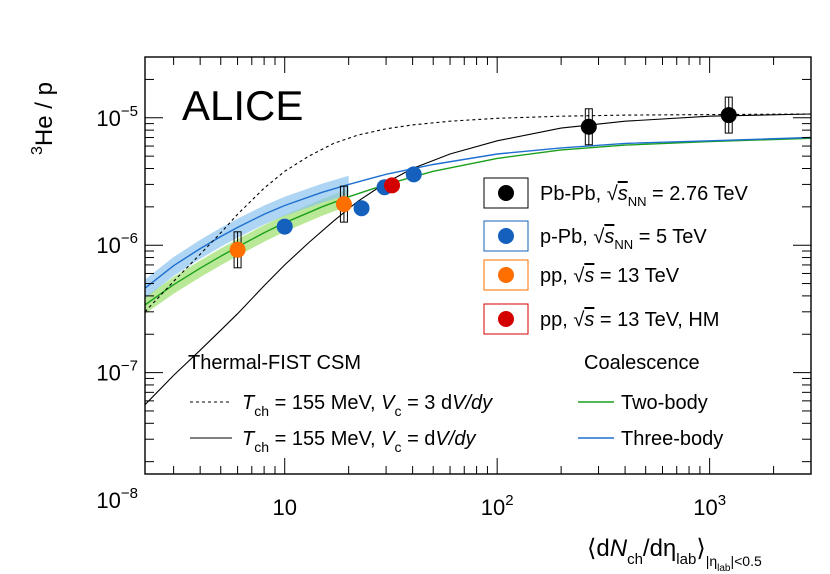  Describe the element at coordinates (129, 111) in the screenshot. I see `y-tick-label-exp: −5` at that location.